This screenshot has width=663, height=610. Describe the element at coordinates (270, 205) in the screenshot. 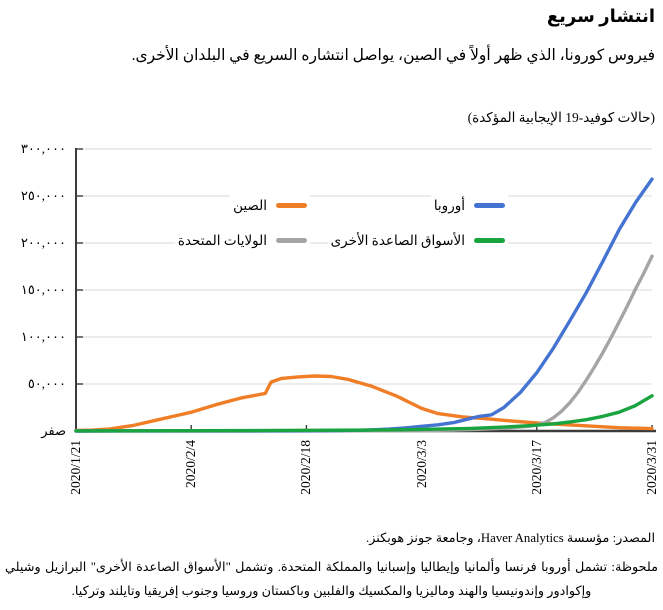

I see `legend-item-china: الصين` at that location.